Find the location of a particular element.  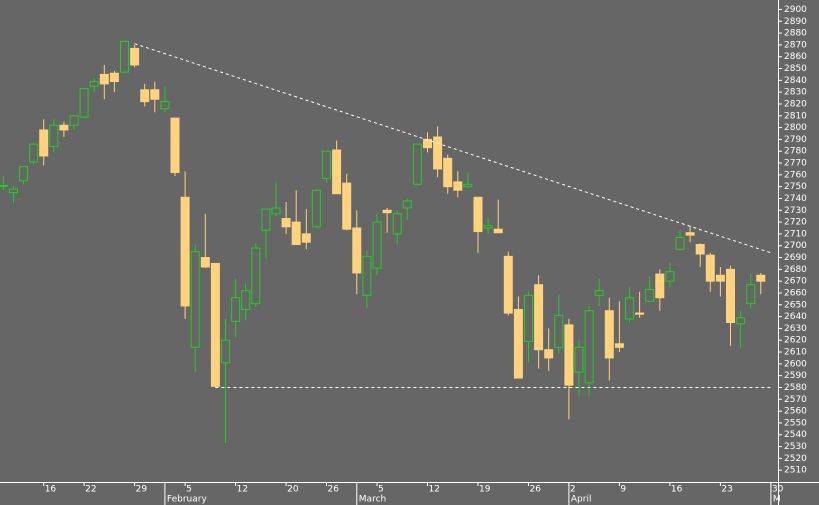

y-tick-label: 2640 is located at coordinates (795, 317).